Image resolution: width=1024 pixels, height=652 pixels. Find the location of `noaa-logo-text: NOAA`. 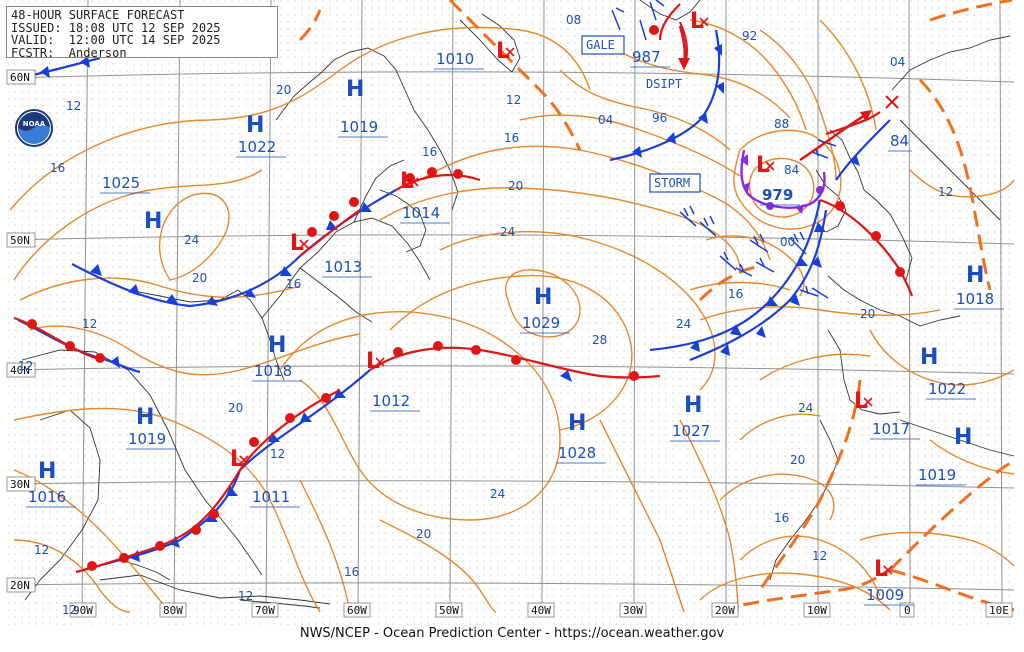

noaa-logo-text: NOAA is located at coordinates (34, 124).